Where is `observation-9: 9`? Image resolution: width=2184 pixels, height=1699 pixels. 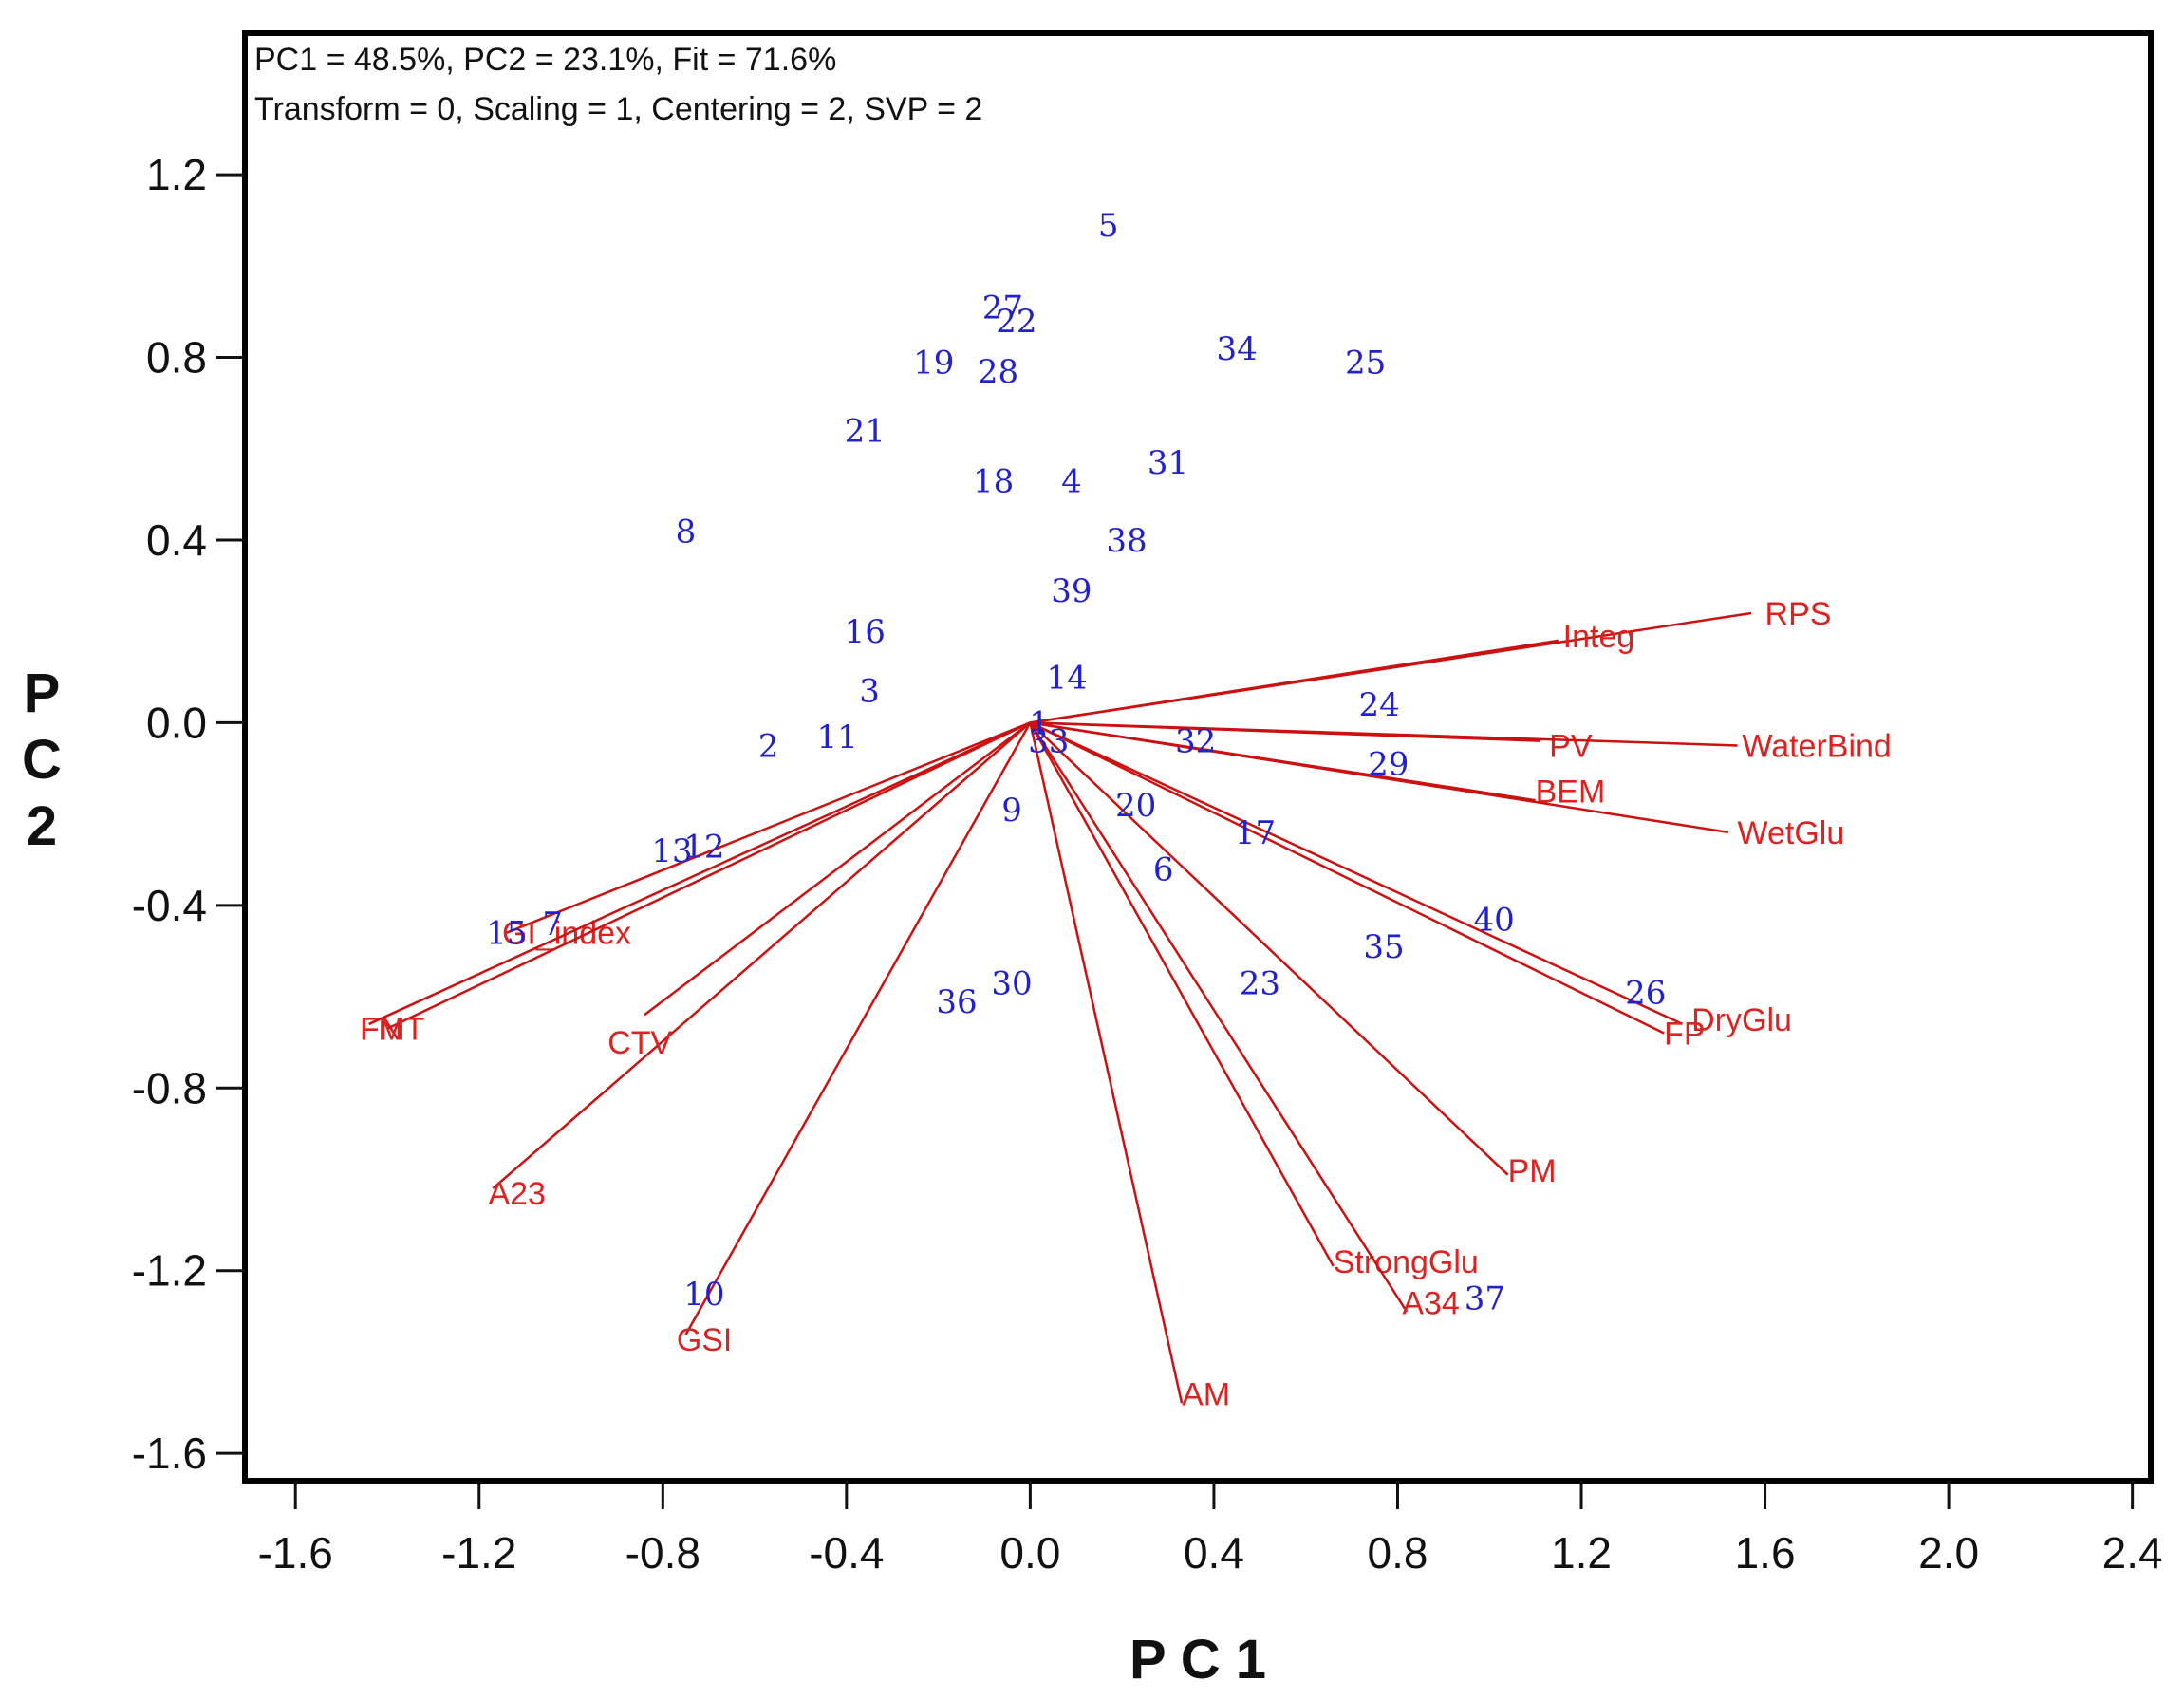 observation-9: 9 is located at coordinates (1011, 811).